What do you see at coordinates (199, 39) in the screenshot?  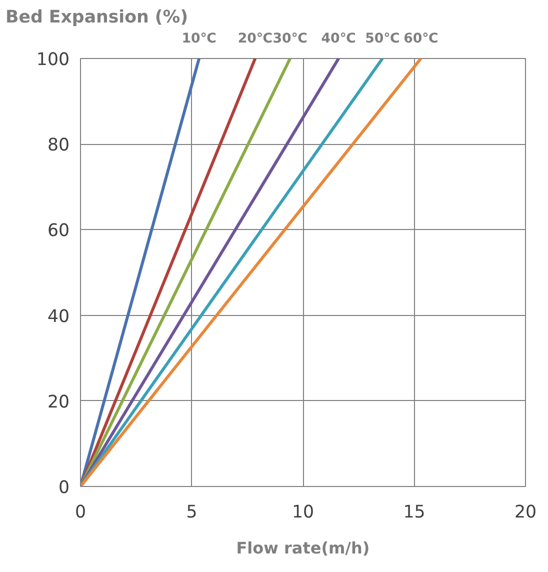 I see `series-label: 10℃` at bounding box center [199, 39].